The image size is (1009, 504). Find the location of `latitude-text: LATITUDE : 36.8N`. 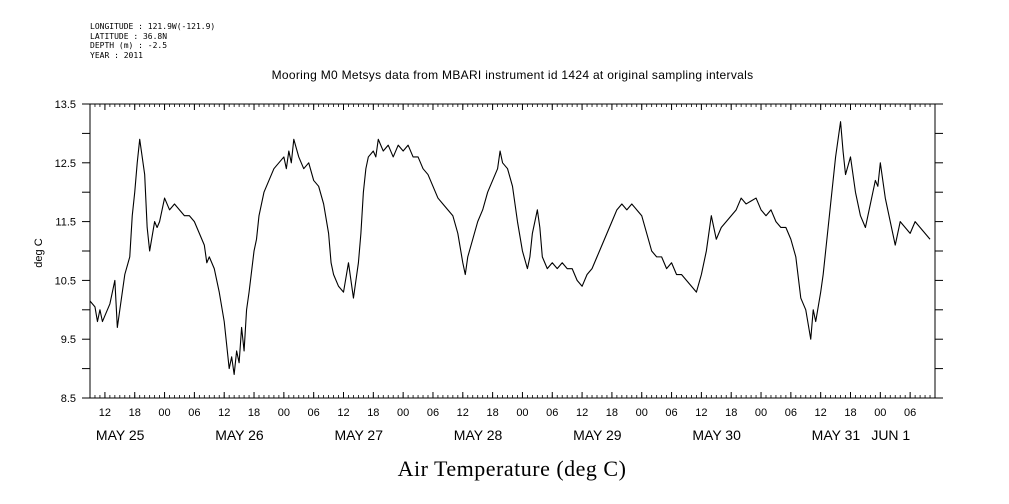

latitude-text: LATITUDE : 36.8N is located at coordinates (129, 36).